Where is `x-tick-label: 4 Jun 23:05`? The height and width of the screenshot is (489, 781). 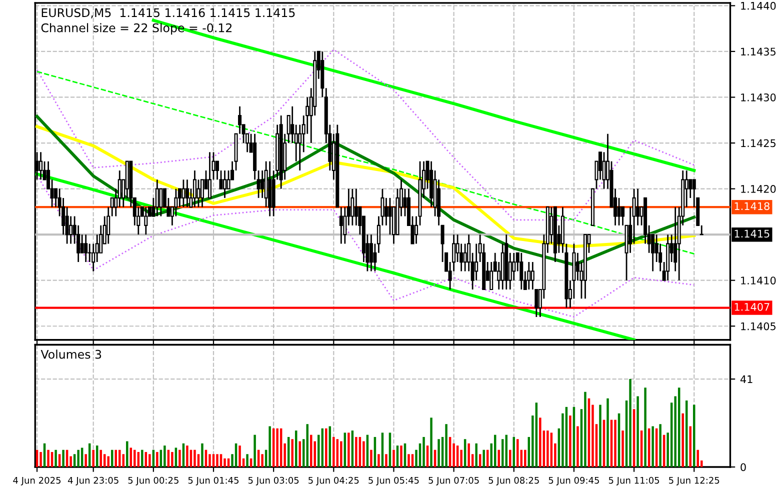
x-tick-label: 4 Jun 23:05 is located at coordinates (93, 481).